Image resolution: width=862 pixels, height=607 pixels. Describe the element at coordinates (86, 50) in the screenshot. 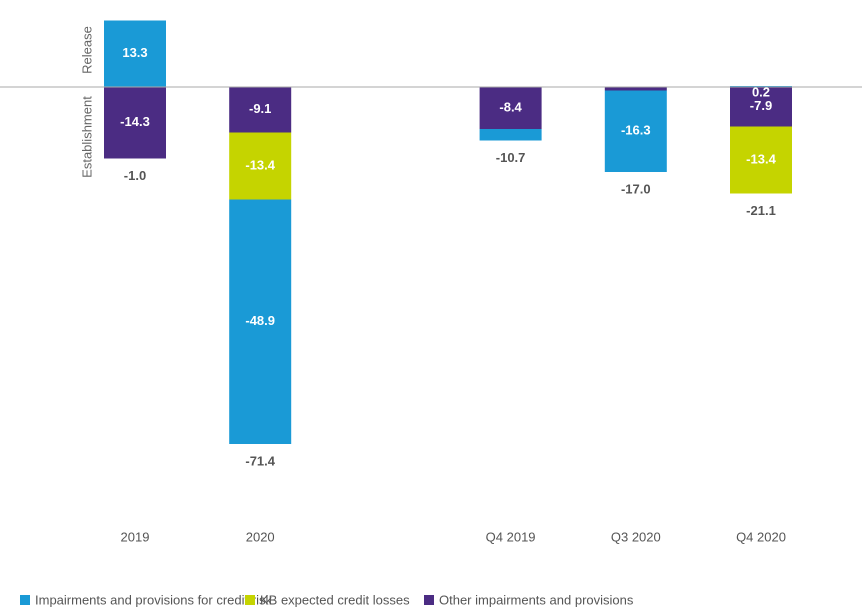

I see `y-positive-label: Release` at that location.